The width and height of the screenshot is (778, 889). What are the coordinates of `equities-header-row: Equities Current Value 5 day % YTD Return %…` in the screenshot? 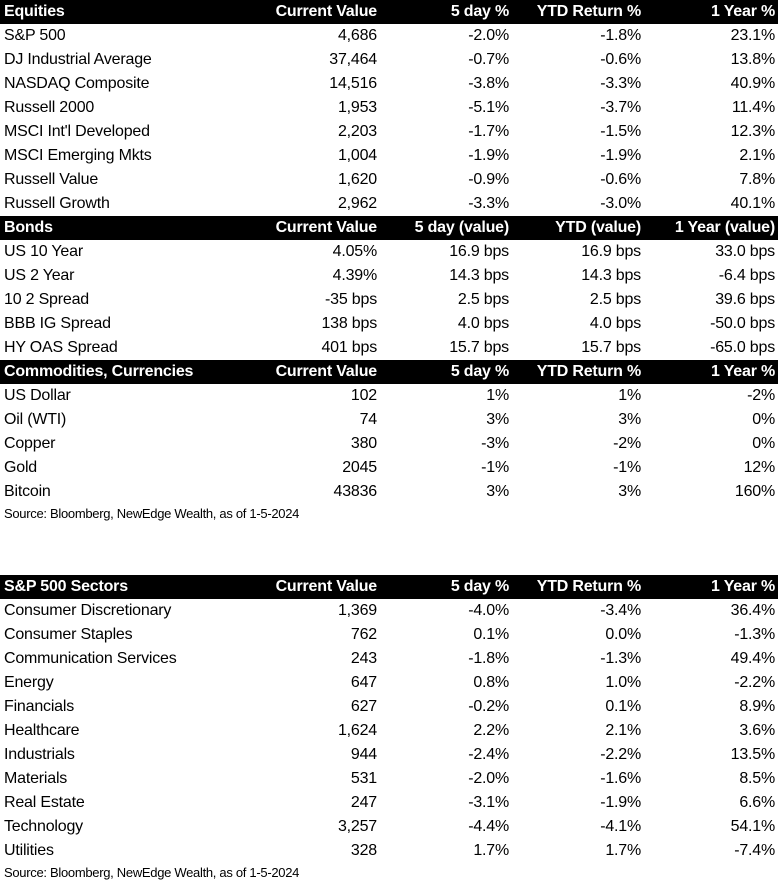 It's located at (389, 12).